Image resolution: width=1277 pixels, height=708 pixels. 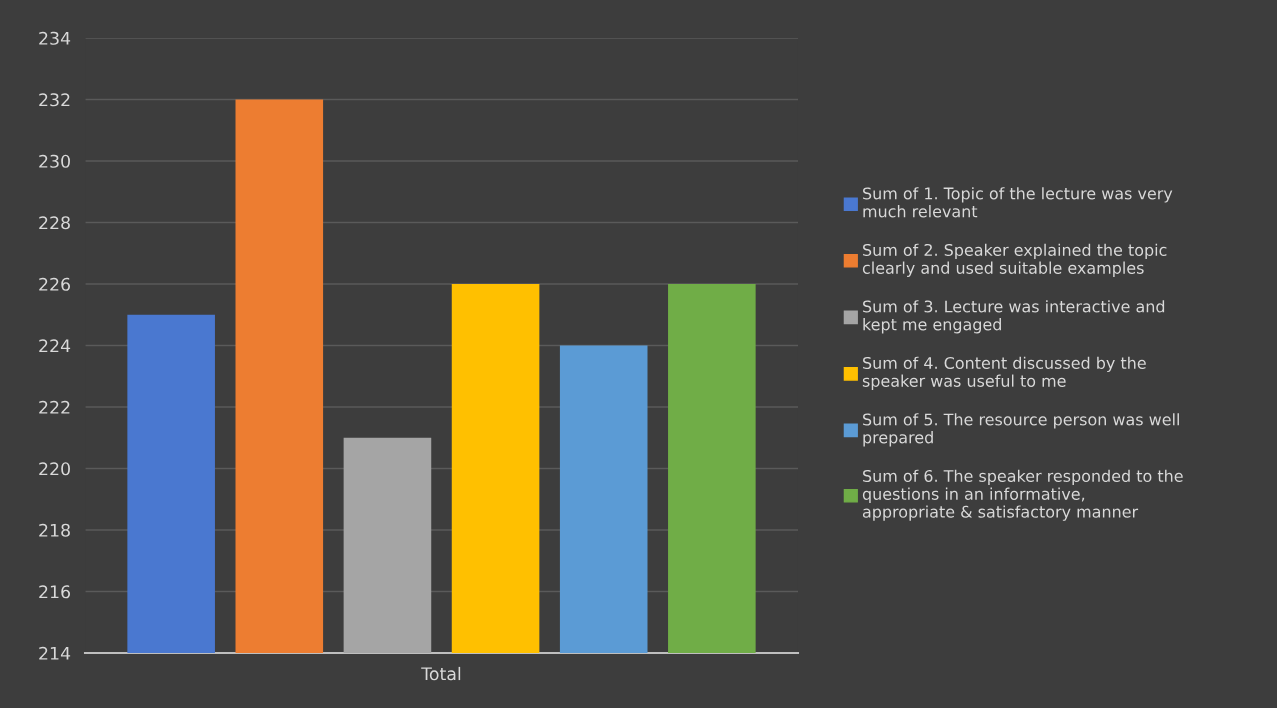 I want to click on y-tick-label: 230, so click(x=54, y=161).